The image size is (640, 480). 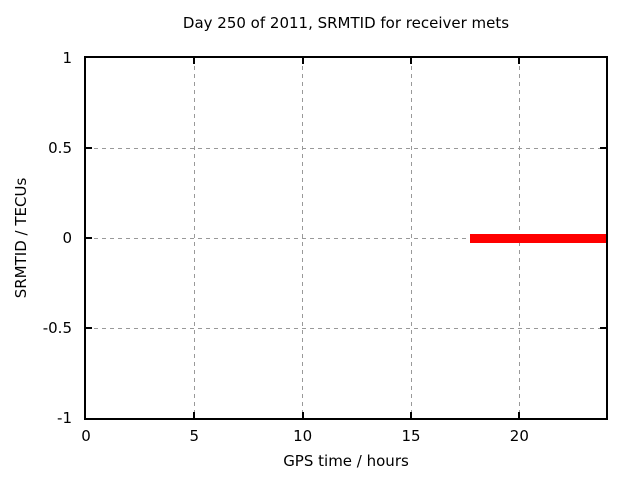 I want to click on y-tick-label: -1, so click(x=64, y=418).